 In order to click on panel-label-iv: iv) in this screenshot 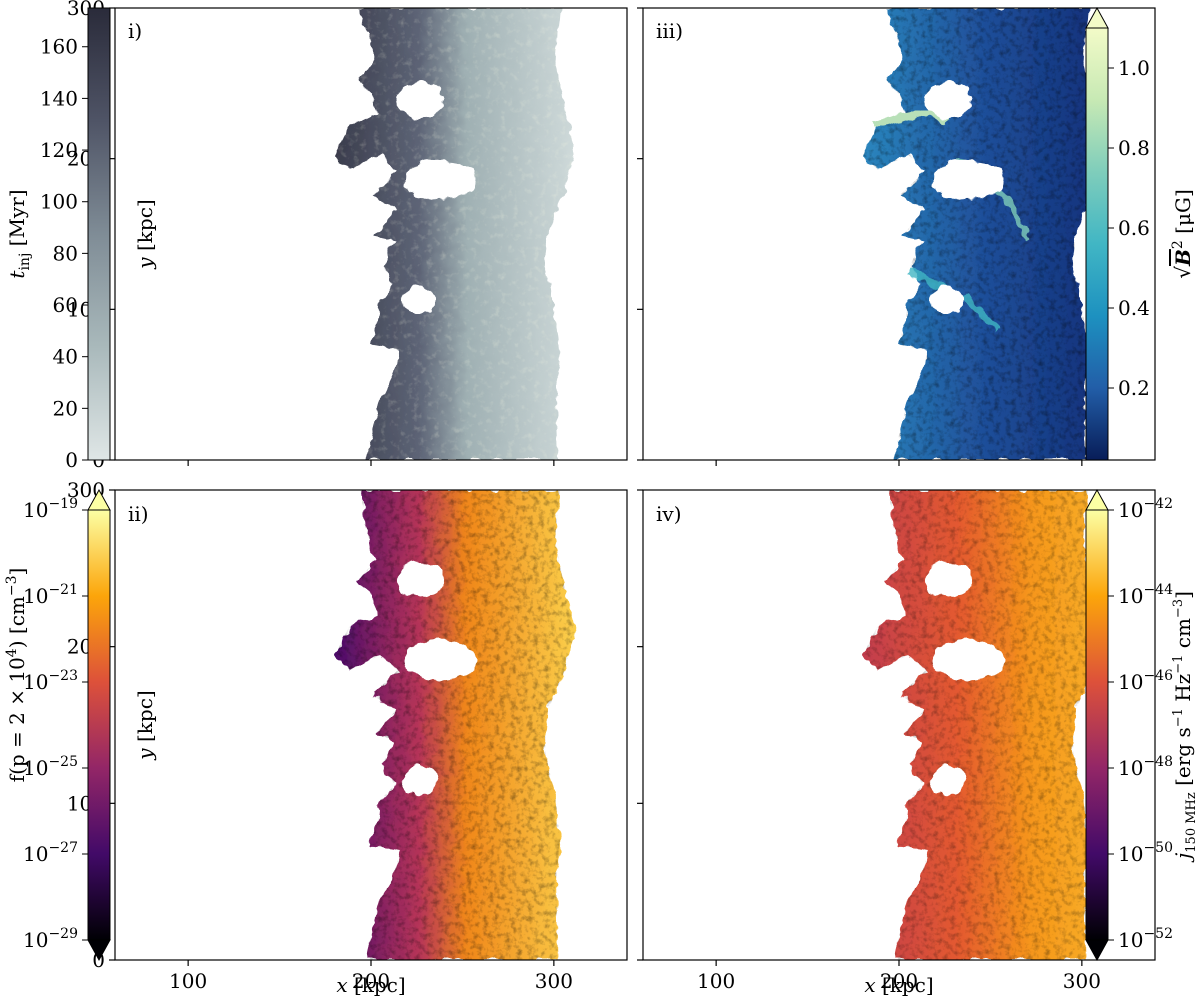, I will do `click(669, 514)`.